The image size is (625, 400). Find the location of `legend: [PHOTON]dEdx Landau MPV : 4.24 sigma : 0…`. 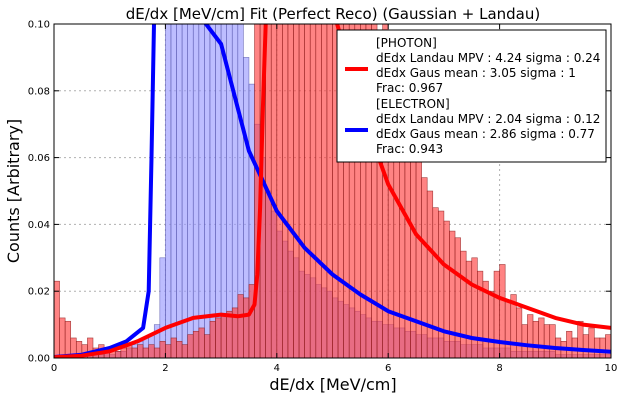

legend: [PHOTON]dEdx Landau MPV : 4.24 sigma : 0… is located at coordinates (471, 96).